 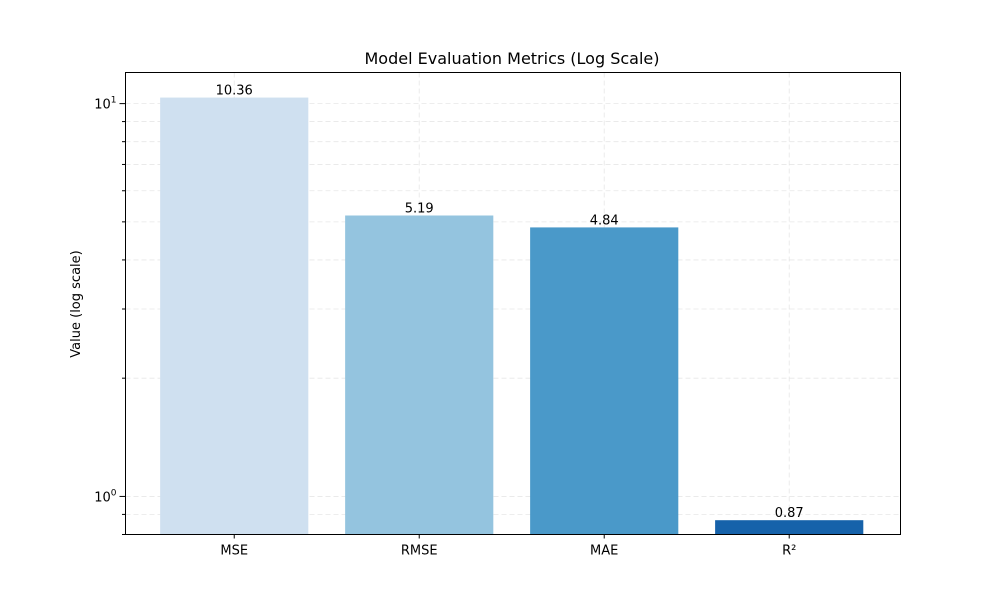 I want to click on chart-title: Model Evaluation Metrics (Log Scale), so click(x=512, y=58).